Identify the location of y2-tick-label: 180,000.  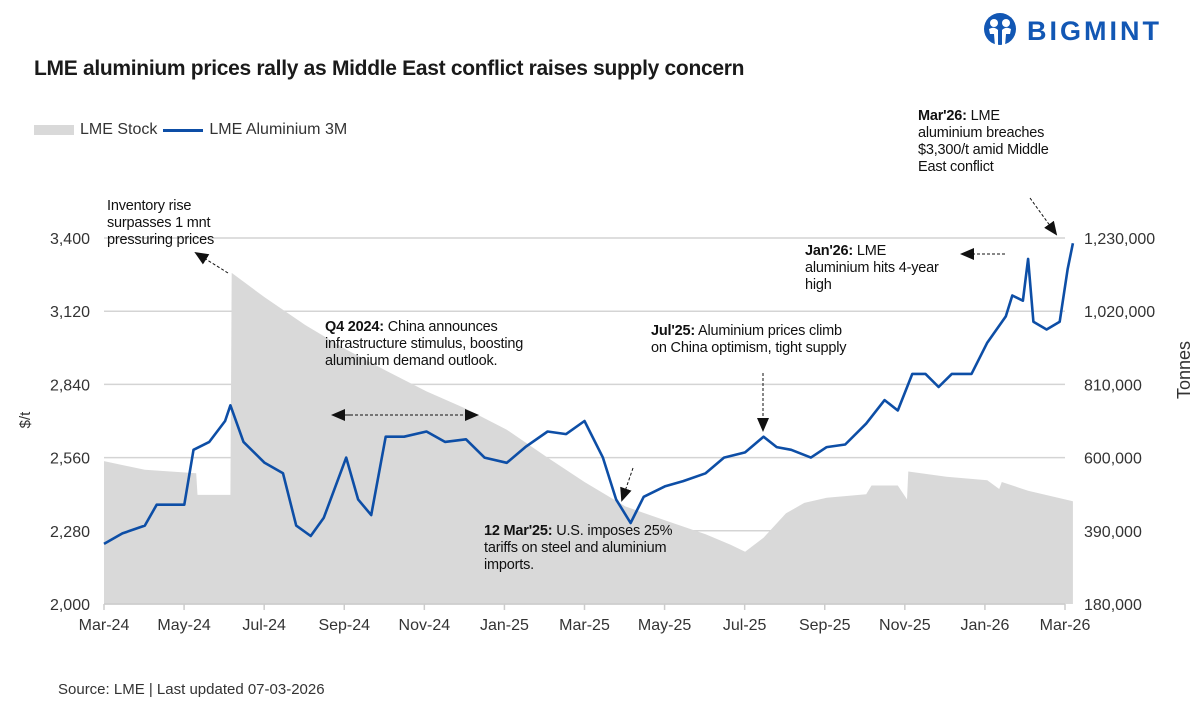
(1113, 605).